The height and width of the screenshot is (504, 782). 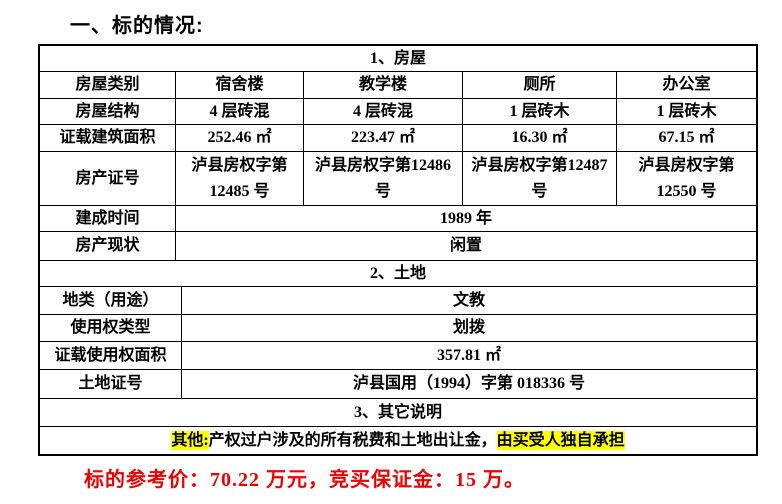 I want to click on section-header-land: 2、土地, so click(x=397, y=273).